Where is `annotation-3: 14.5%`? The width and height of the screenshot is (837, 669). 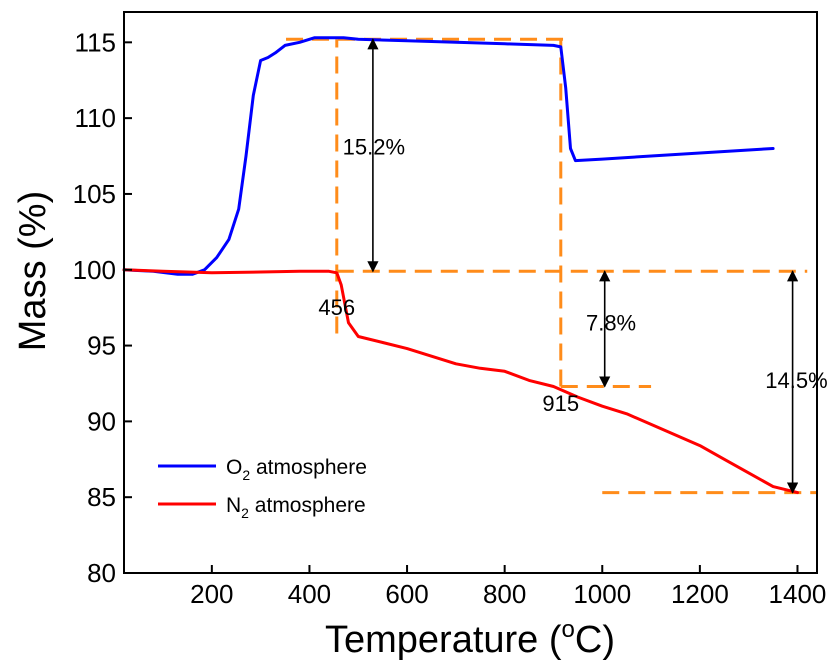
annotation-3: 14.5% is located at coordinates (796, 380).